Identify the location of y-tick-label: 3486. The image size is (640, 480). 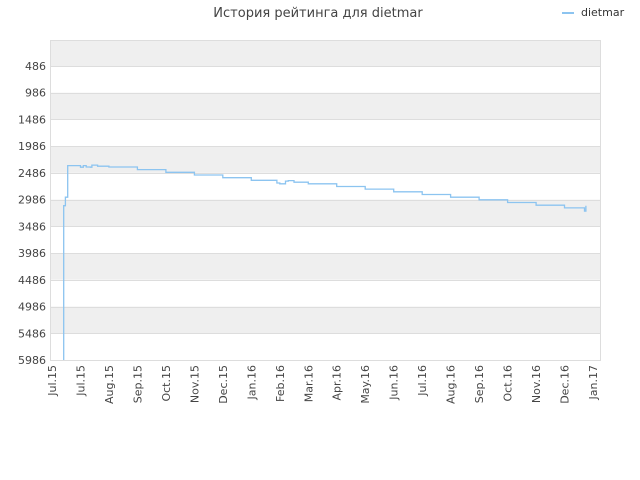
(32, 226).